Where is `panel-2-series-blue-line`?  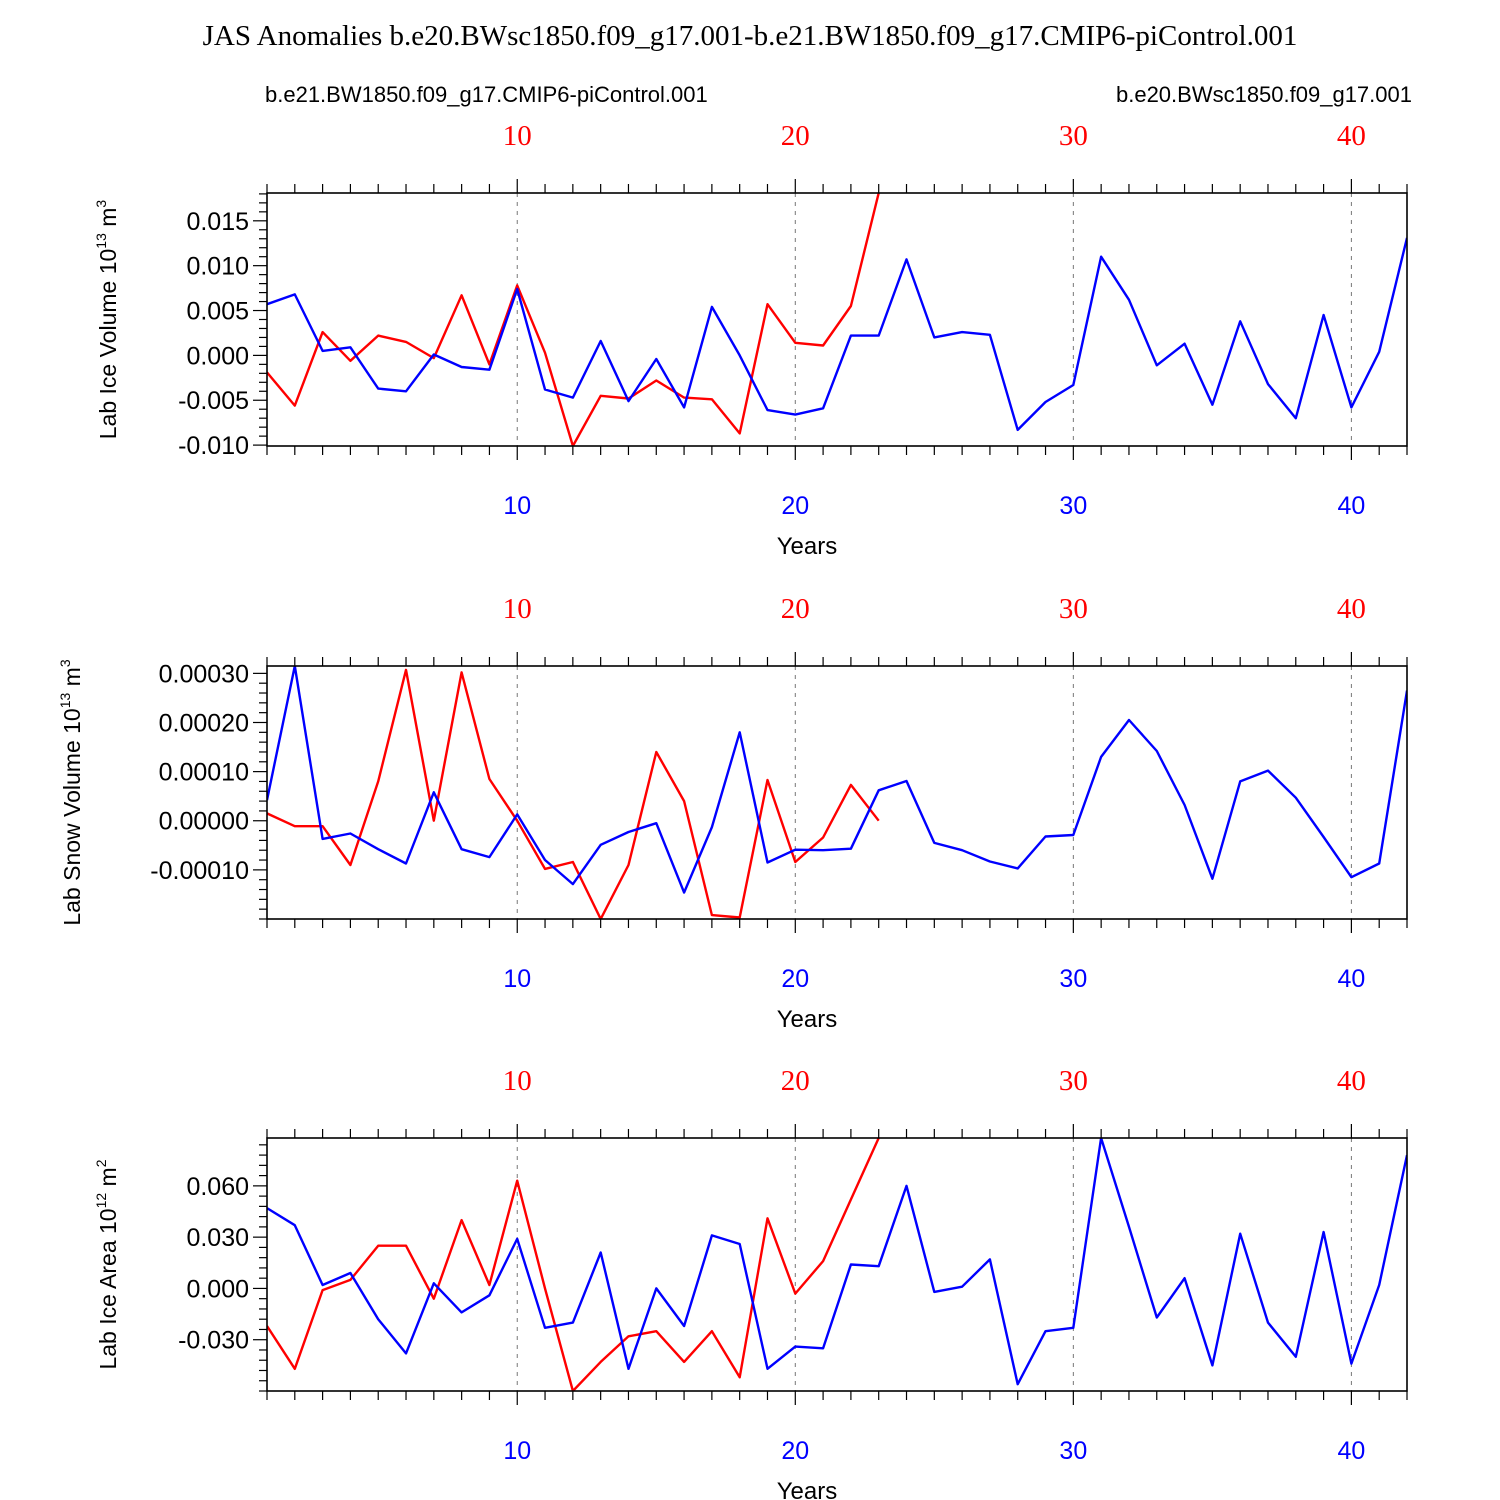 panel-2-series-blue-line is located at coordinates (837, 780).